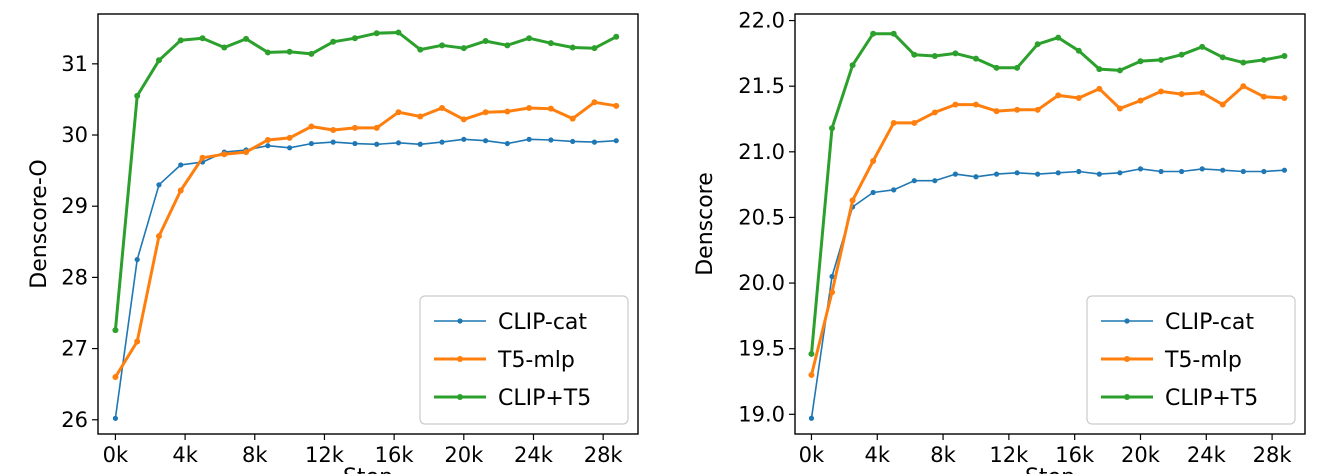 Image resolution: width=1320 pixels, height=474 pixels. I want to click on y-tick-label: 30, so click(74, 135).